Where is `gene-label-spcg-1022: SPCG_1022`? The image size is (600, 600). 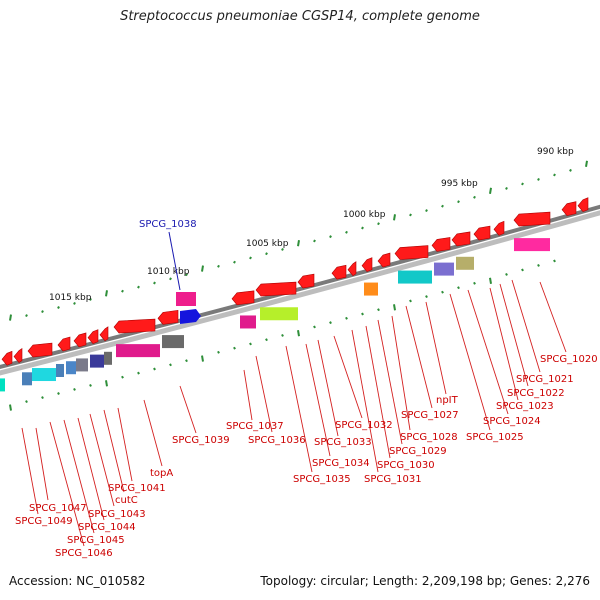 gene-label-spcg-1022: SPCG_1022 is located at coordinates (536, 393).